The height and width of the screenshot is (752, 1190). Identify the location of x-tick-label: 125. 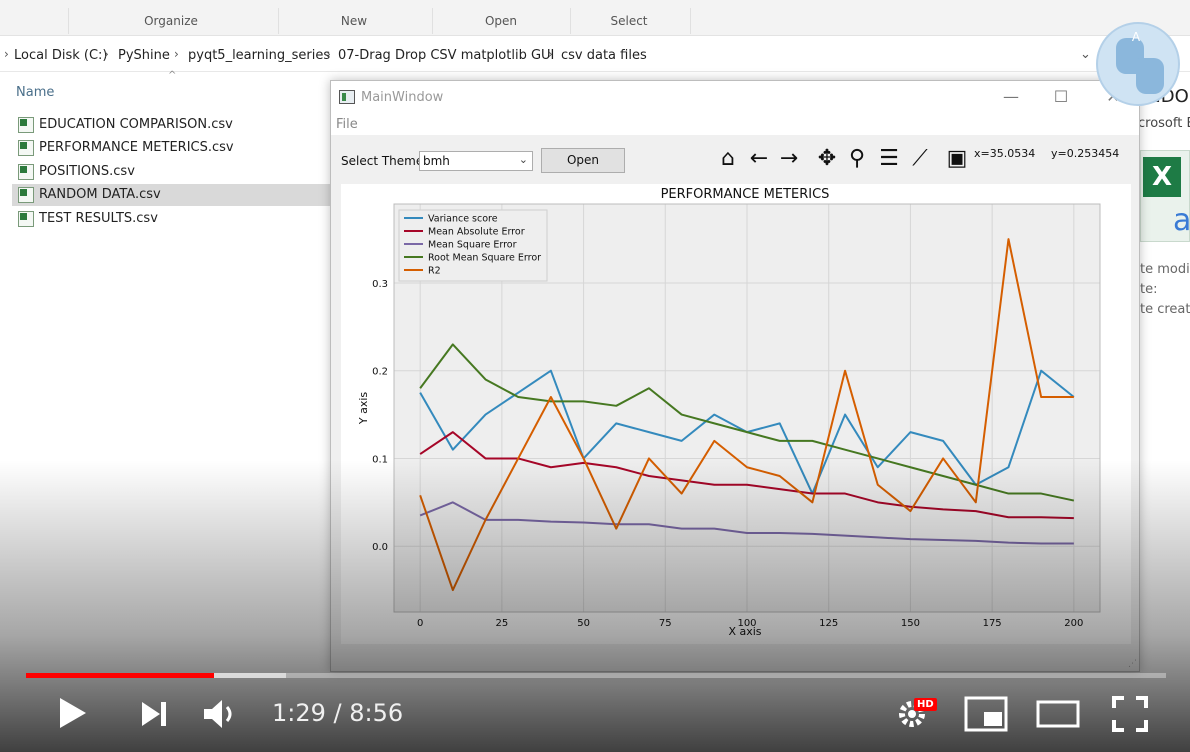
(828, 623).